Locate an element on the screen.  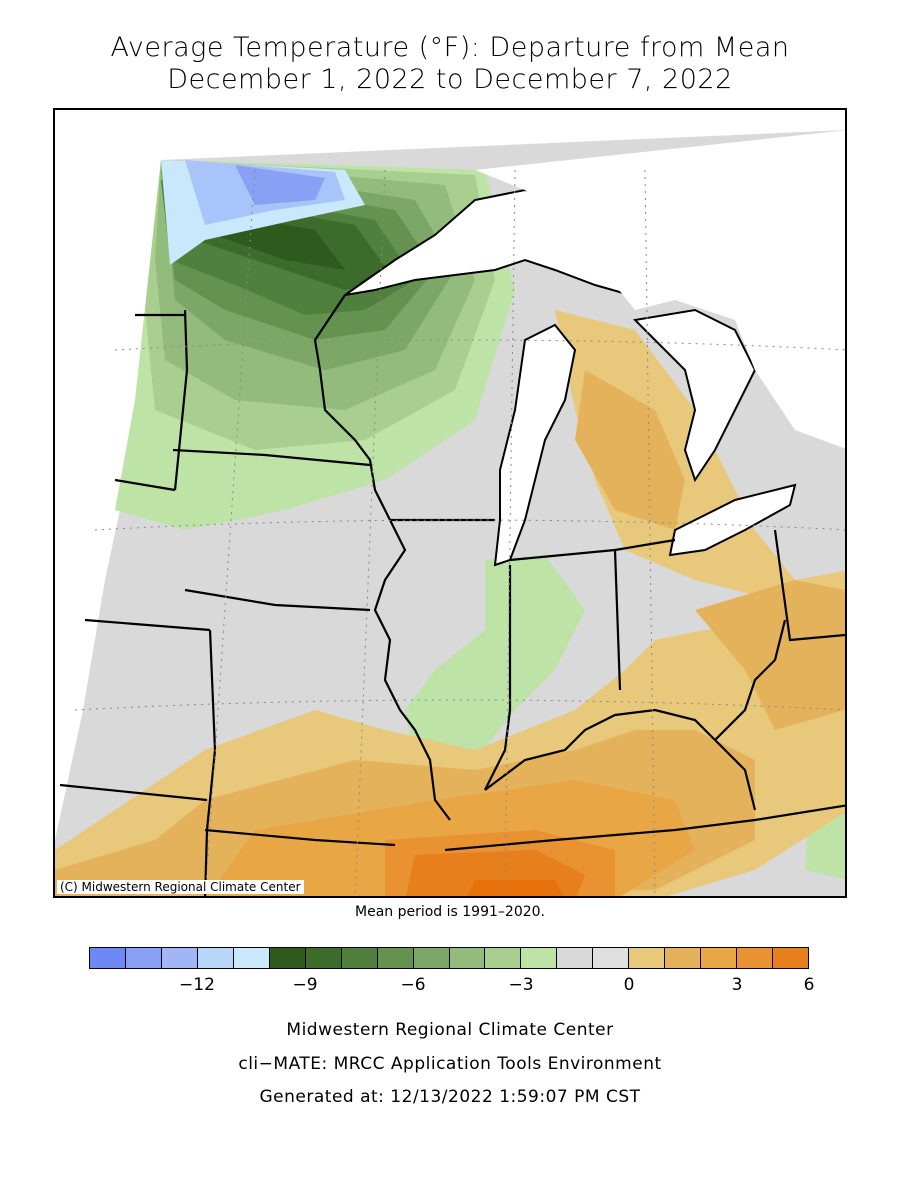
ia-il-border is located at coordinates (412, 670).